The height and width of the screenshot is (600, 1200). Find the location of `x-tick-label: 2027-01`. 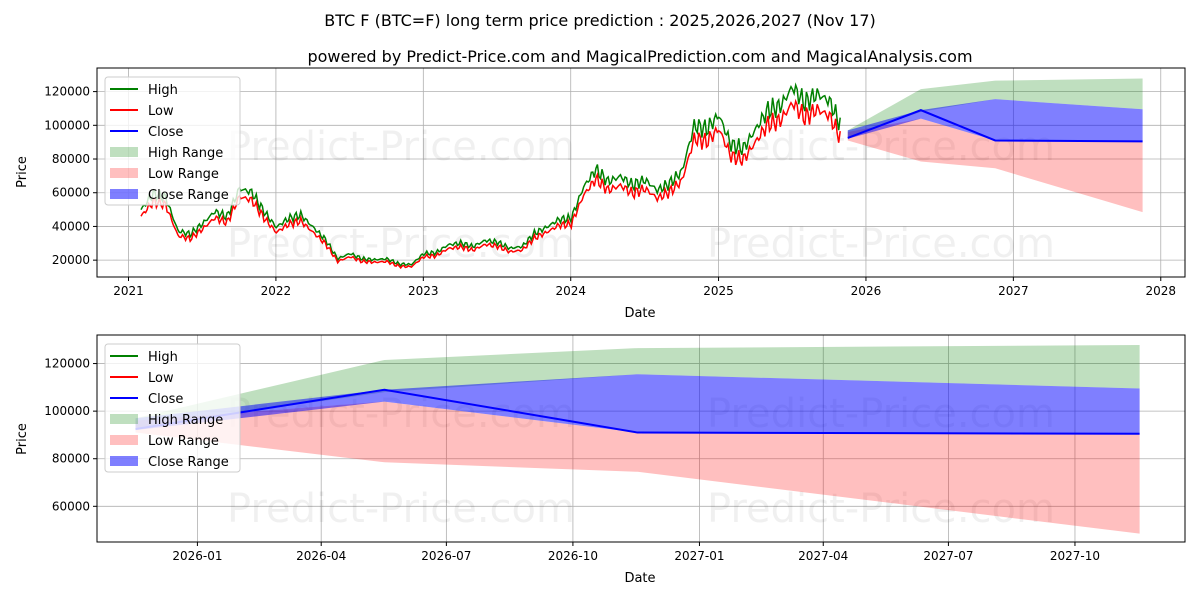

x-tick-label: 2027-01 is located at coordinates (699, 556).